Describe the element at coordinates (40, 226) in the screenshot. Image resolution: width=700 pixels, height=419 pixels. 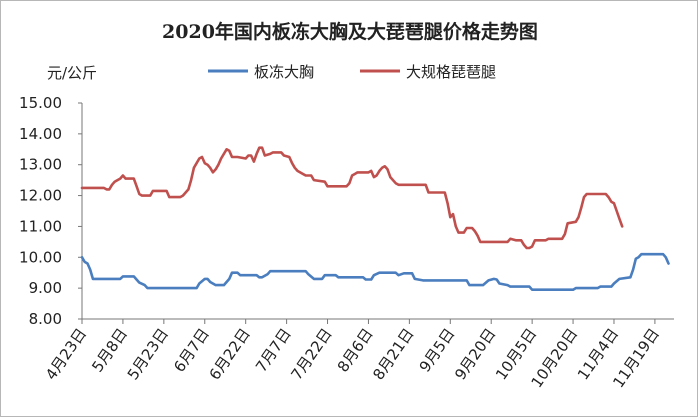
I see `y-tick-label: 11.00` at that location.